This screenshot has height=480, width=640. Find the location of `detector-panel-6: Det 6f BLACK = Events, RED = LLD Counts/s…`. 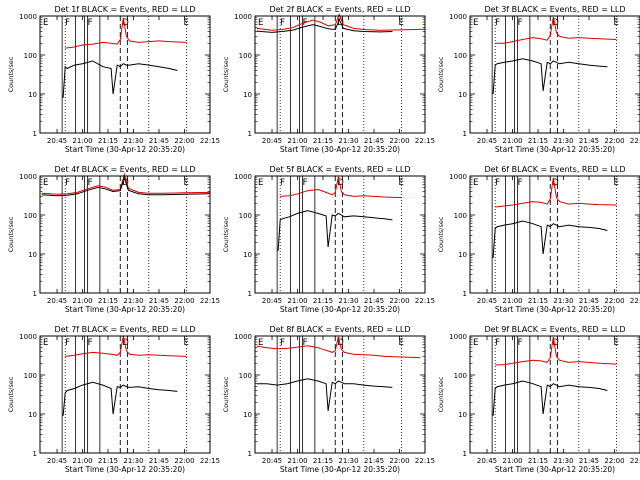

detector-panel-6: Det 6f BLACK = Events, RED = LLD Counts/s… is located at coordinates (538, 239).